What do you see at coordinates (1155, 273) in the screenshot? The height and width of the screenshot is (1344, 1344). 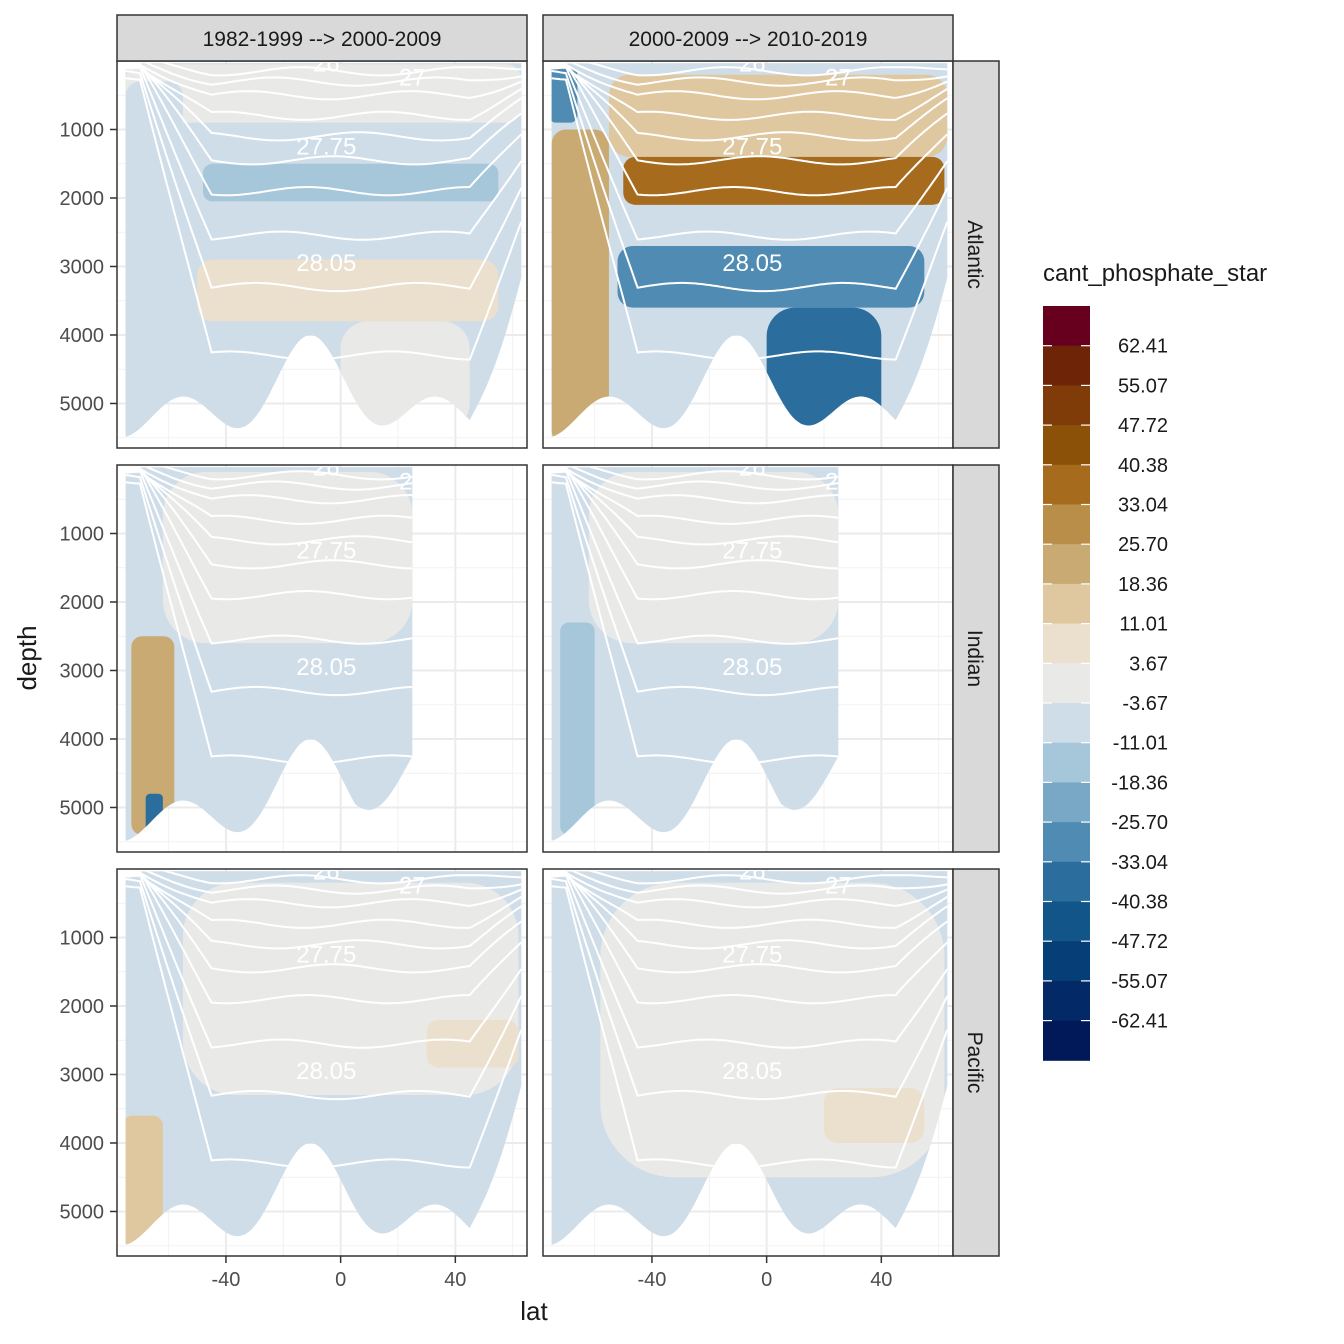 I see `legend-title: cant_phosphate_star` at bounding box center [1155, 273].